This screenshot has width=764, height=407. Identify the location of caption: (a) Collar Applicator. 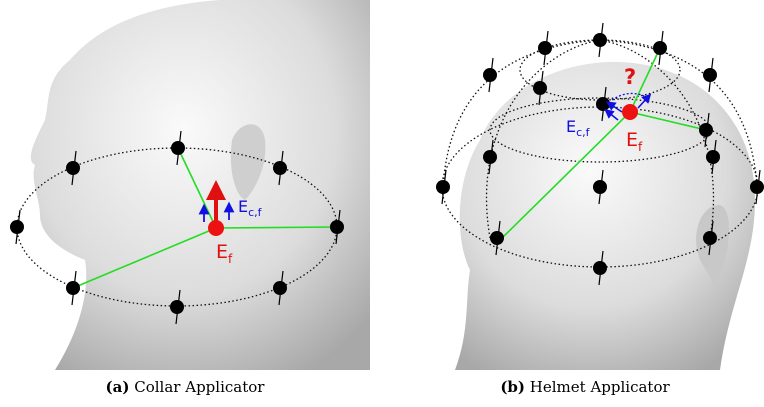
(186, 387).